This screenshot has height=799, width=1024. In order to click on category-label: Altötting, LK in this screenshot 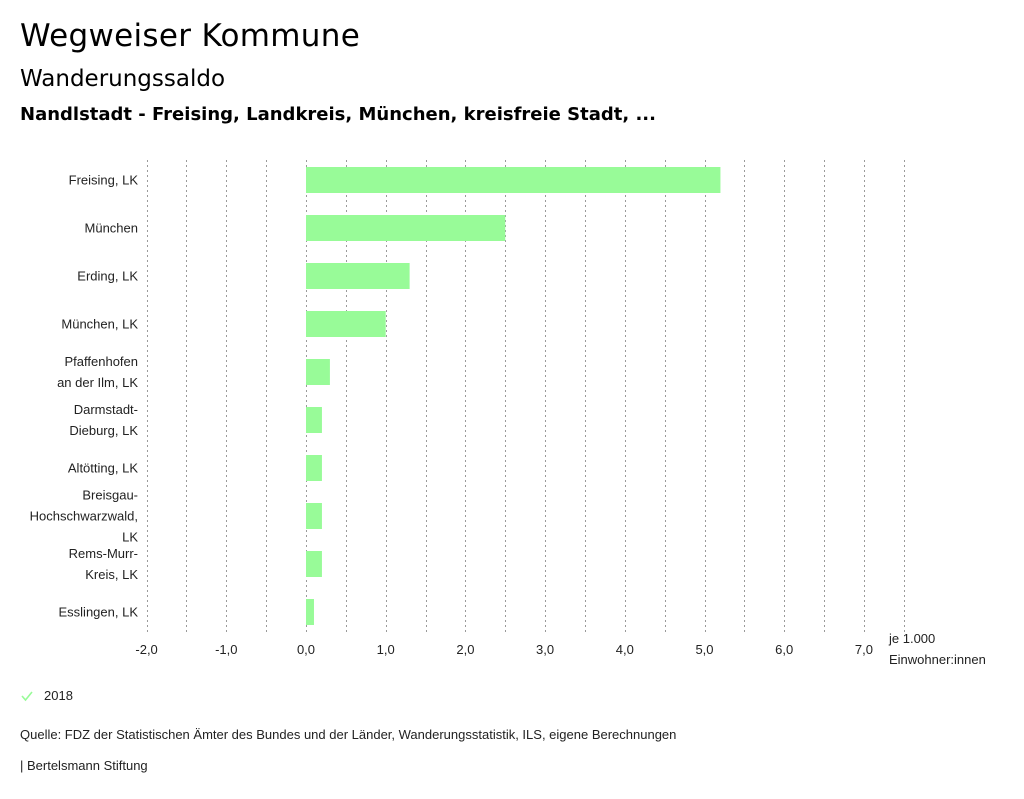, I will do `click(103, 468)`.